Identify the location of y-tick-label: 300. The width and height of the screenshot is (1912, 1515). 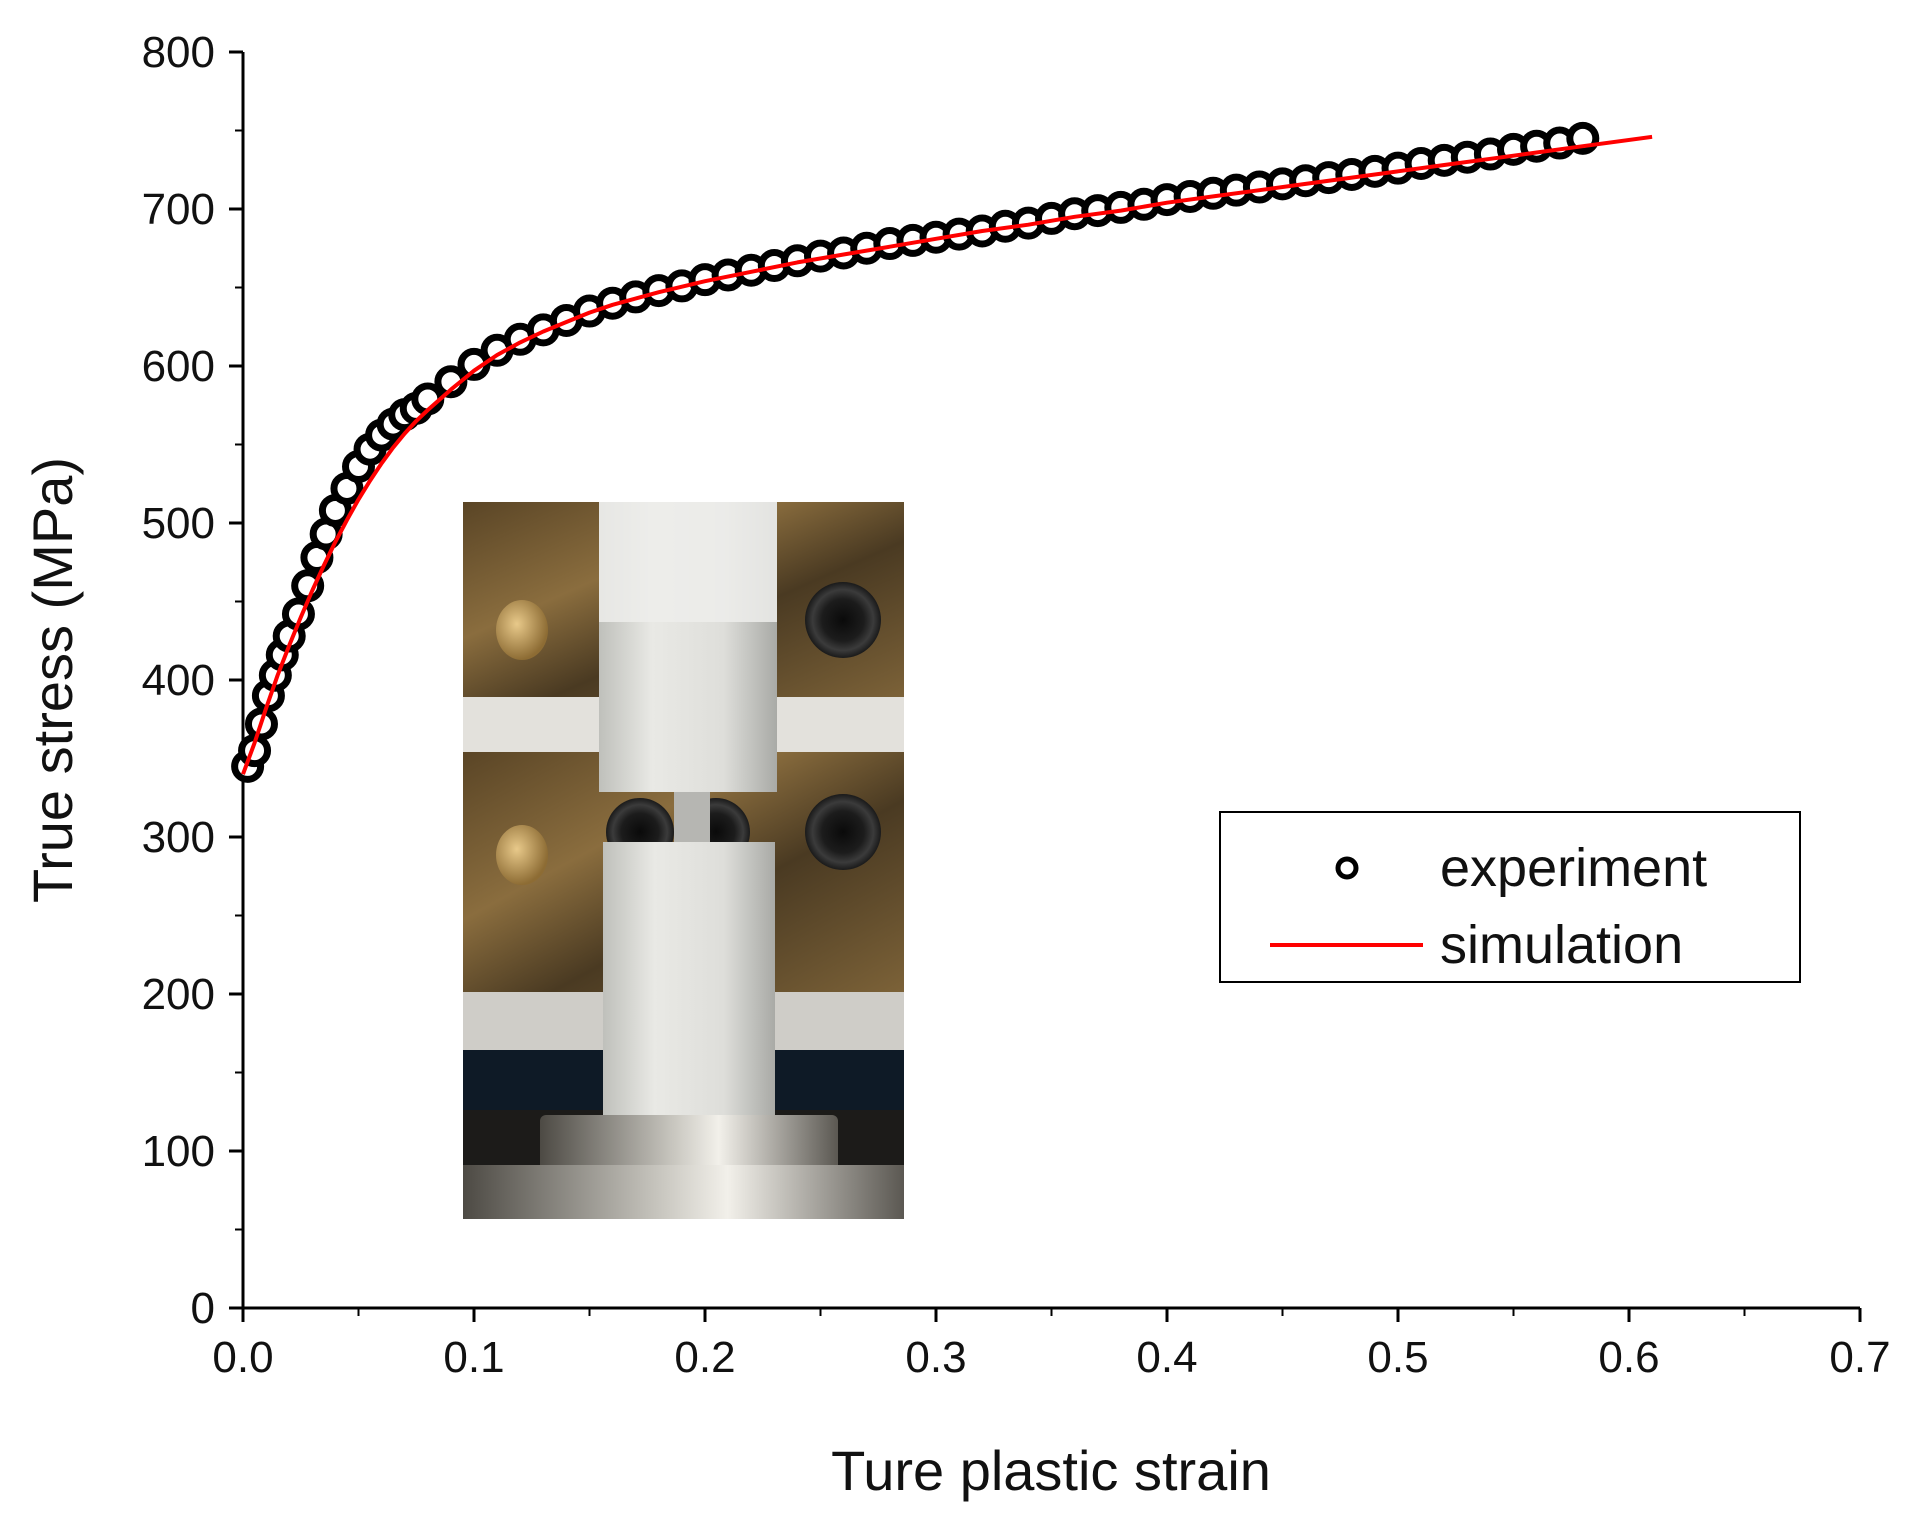
(178, 837).